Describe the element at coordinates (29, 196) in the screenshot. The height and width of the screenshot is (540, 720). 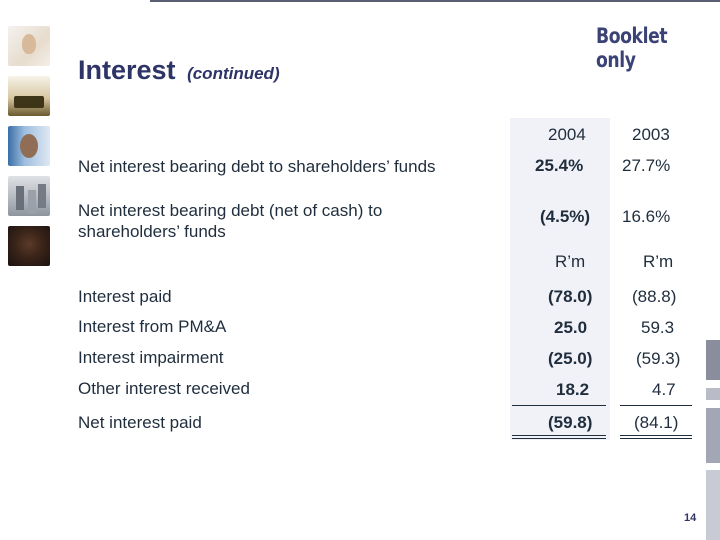
I see `thumbnail-bottles-image` at that location.